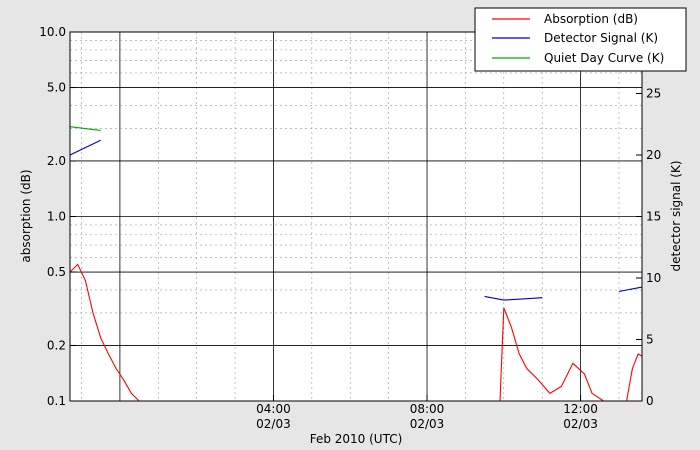 Image resolution: width=700 pixels, height=450 pixels. I want to click on y-right-tick-label: 10, so click(653, 278).